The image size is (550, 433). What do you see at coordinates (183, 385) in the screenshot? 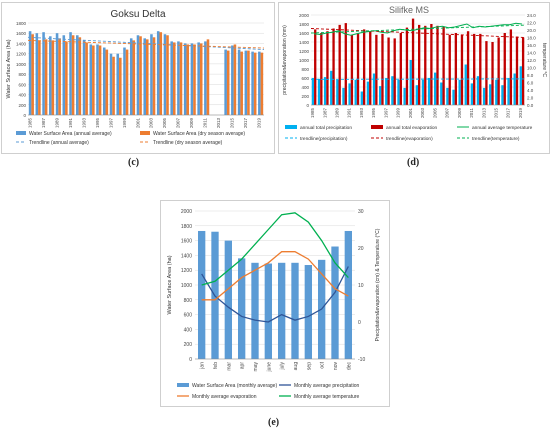
I see `legend-swatch` at bounding box center [183, 385].